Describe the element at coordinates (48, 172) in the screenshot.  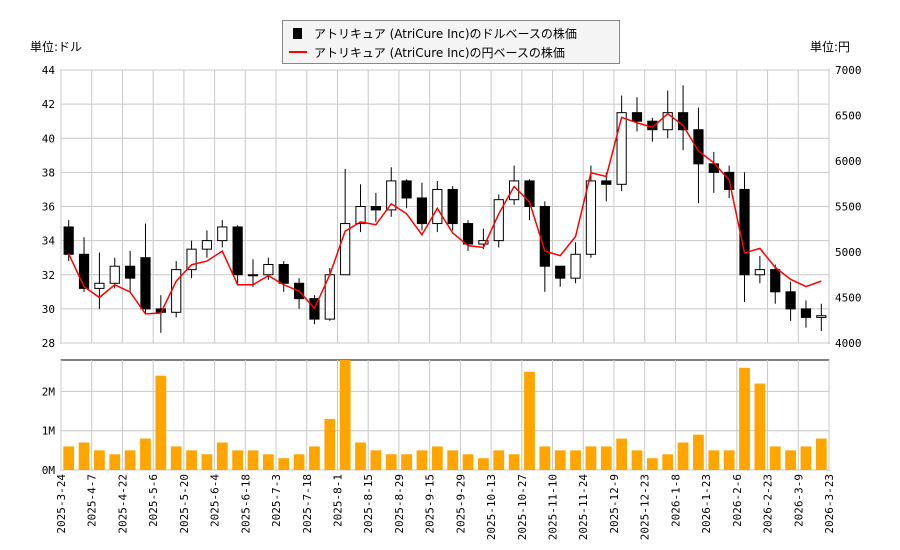
I see `y-tick-label: 38` at that location.